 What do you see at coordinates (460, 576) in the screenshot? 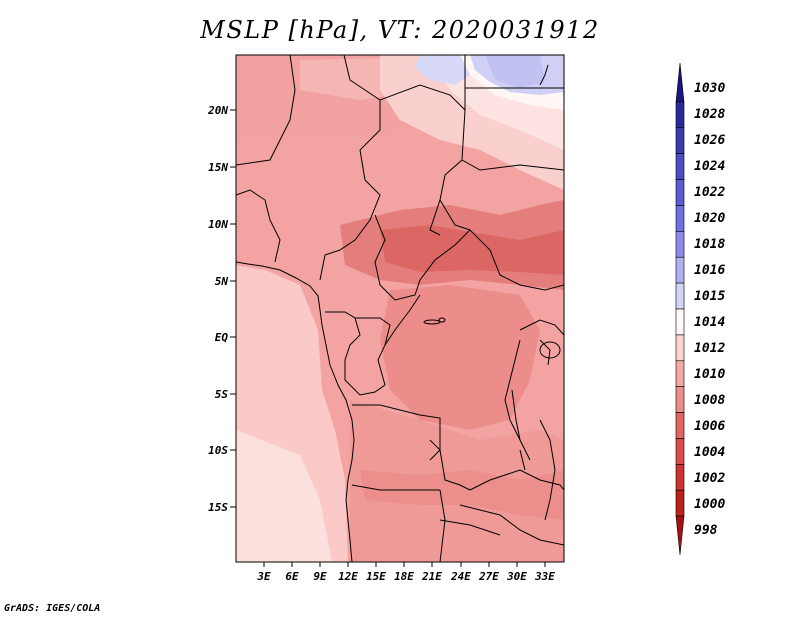
I see `lon-label: 24E` at bounding box center [460, 576].